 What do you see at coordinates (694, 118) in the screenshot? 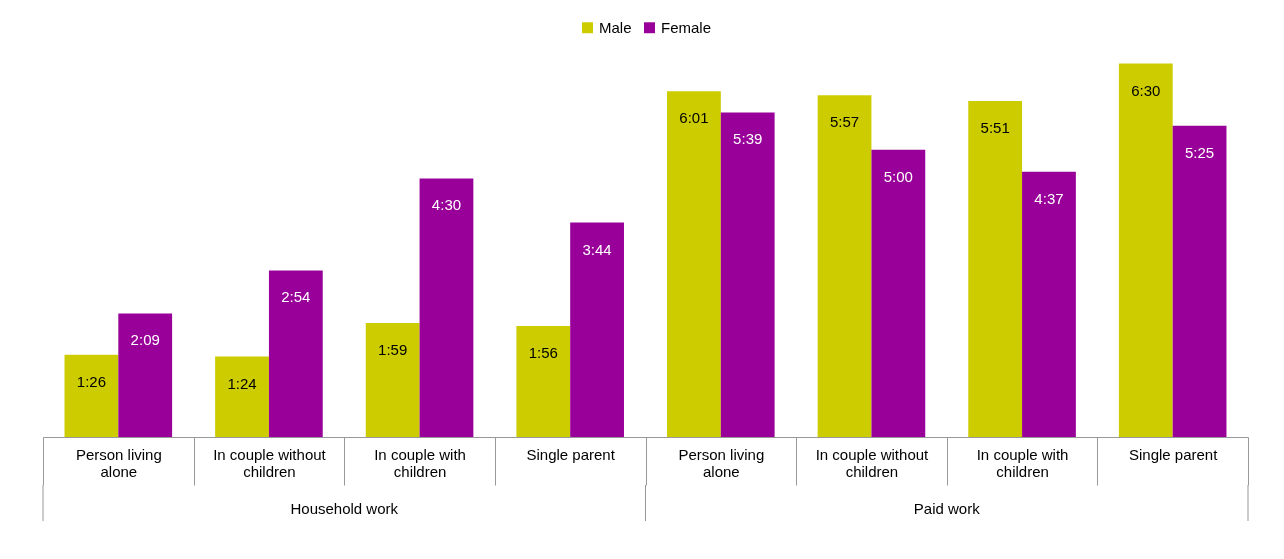
I see `data-label: 6:01` at bounding box center [694, 118].